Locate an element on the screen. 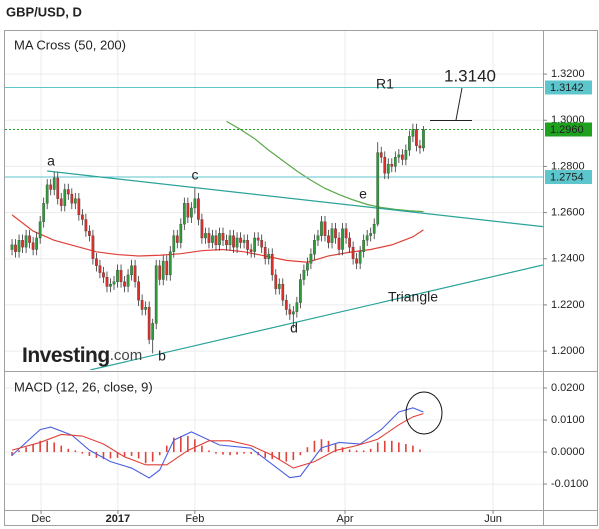  y-tick-label: 0.0200 is located at coordinates (568, 388).